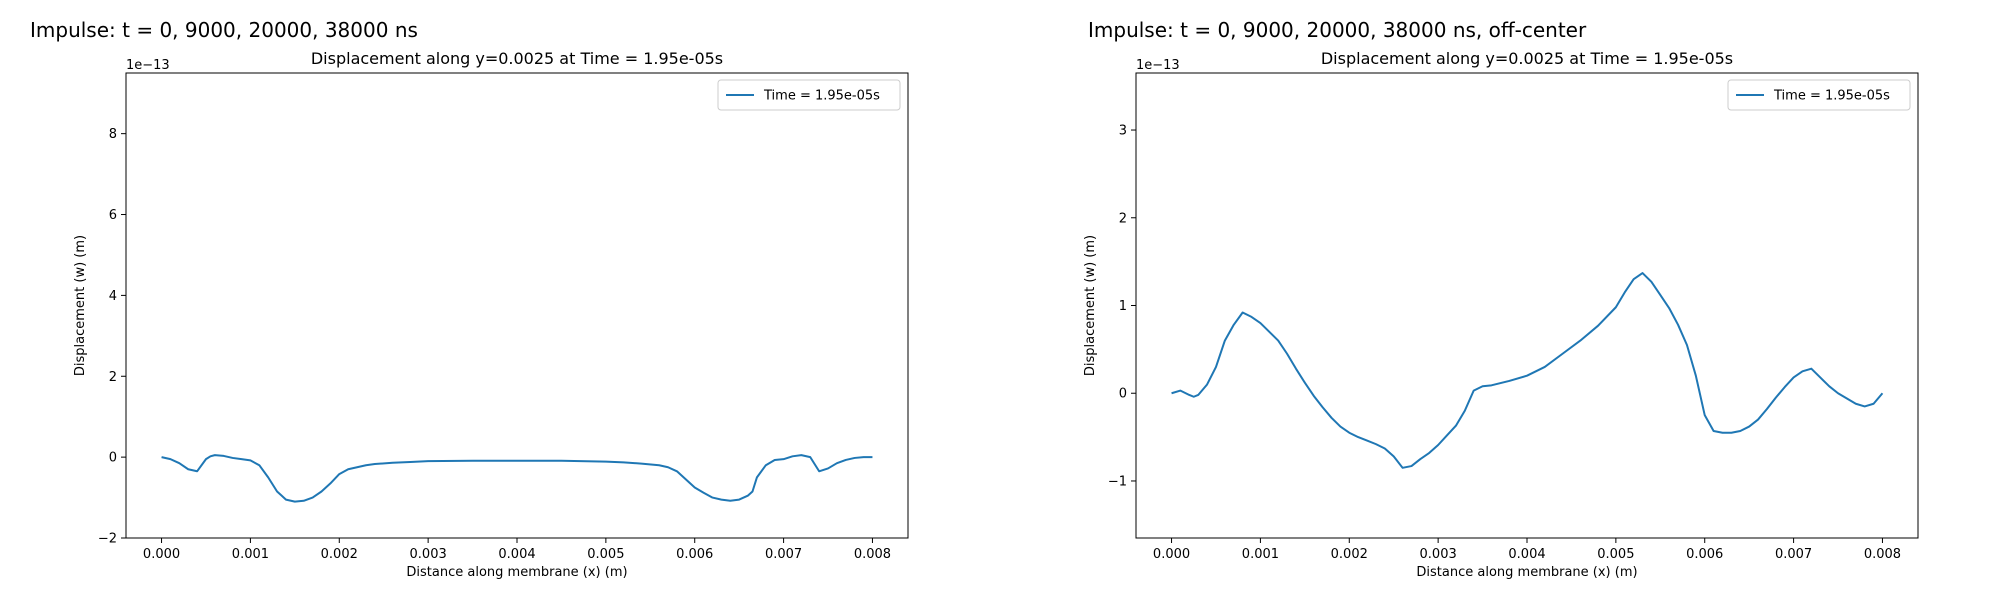 The width and height of the screenshot is (2000, 600). Describe the element at coordinates (113, 134) in the screenshot. I see `y-tick-label: 8` at that location.